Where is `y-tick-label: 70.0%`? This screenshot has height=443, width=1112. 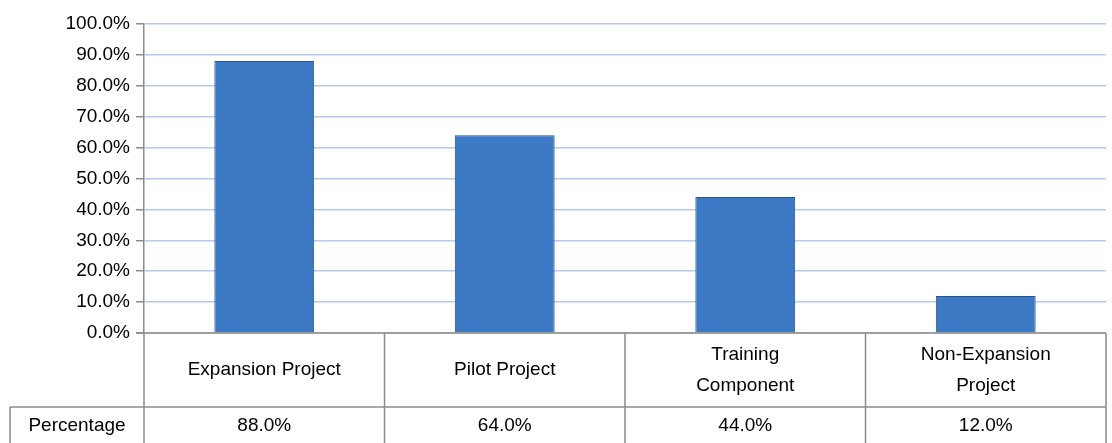
y-tick-label: 70.0% is located at coordinates (103, 115).